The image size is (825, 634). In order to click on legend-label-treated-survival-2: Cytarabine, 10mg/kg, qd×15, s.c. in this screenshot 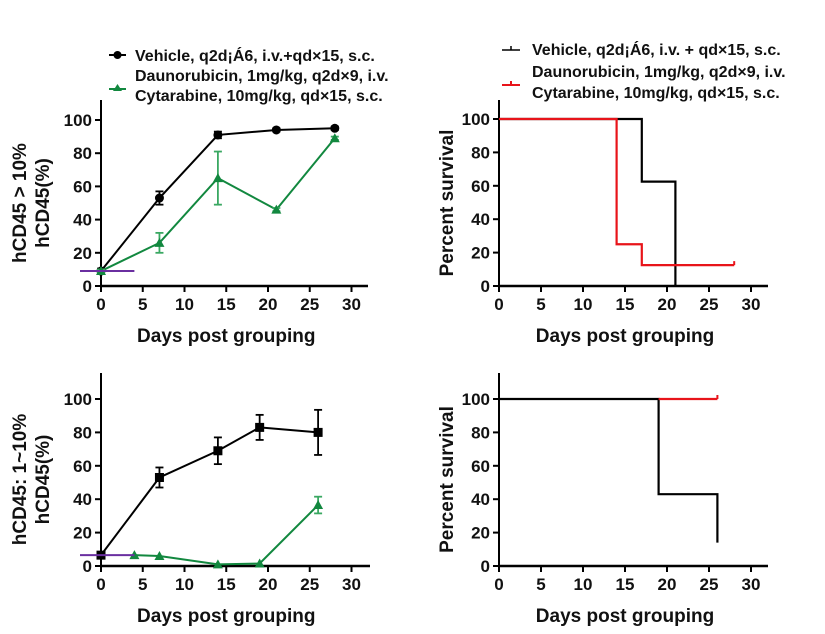, I will do `click(656, 93)`.